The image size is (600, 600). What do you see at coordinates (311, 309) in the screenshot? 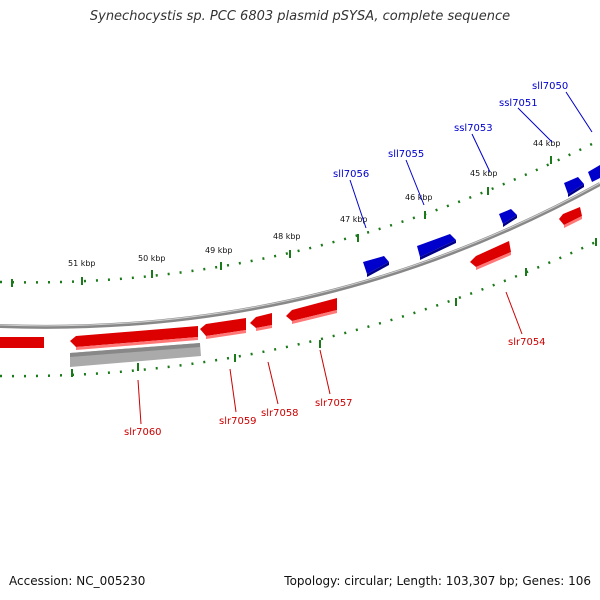
I see `gene-slr7057-arrow` at bounding box center [311, 309].